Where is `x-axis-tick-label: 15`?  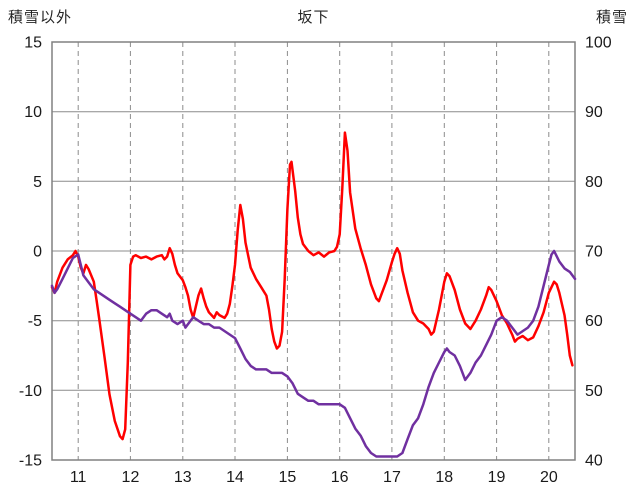 x-axis-tick-label: 15 is located at coordinates (287, 477).